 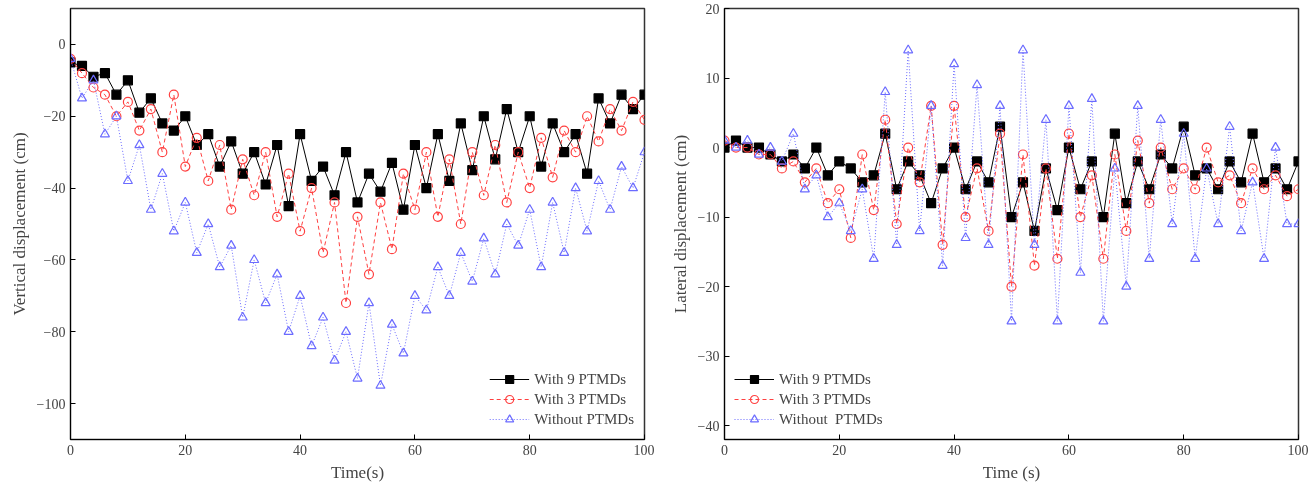 I want to click on x-axis-title: Time(s), so click(x=357, y=472).